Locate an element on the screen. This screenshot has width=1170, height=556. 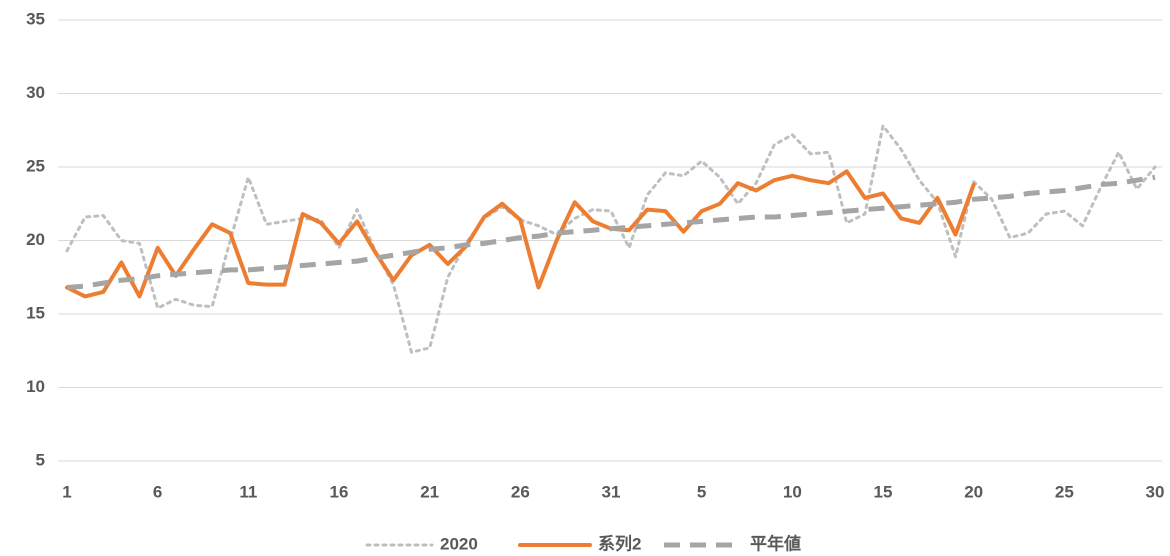
y-tick-label: 30 is located at coordinates (35, 92).